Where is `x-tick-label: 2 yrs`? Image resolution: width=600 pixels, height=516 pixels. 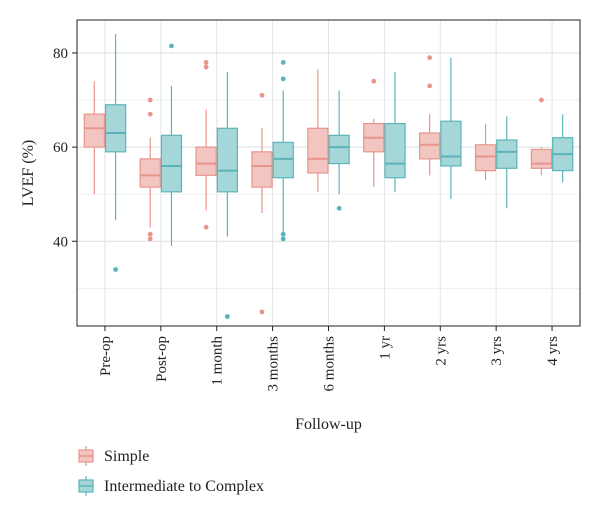
x-tick-label: 2 yrs is located at coordinates (441, 351).